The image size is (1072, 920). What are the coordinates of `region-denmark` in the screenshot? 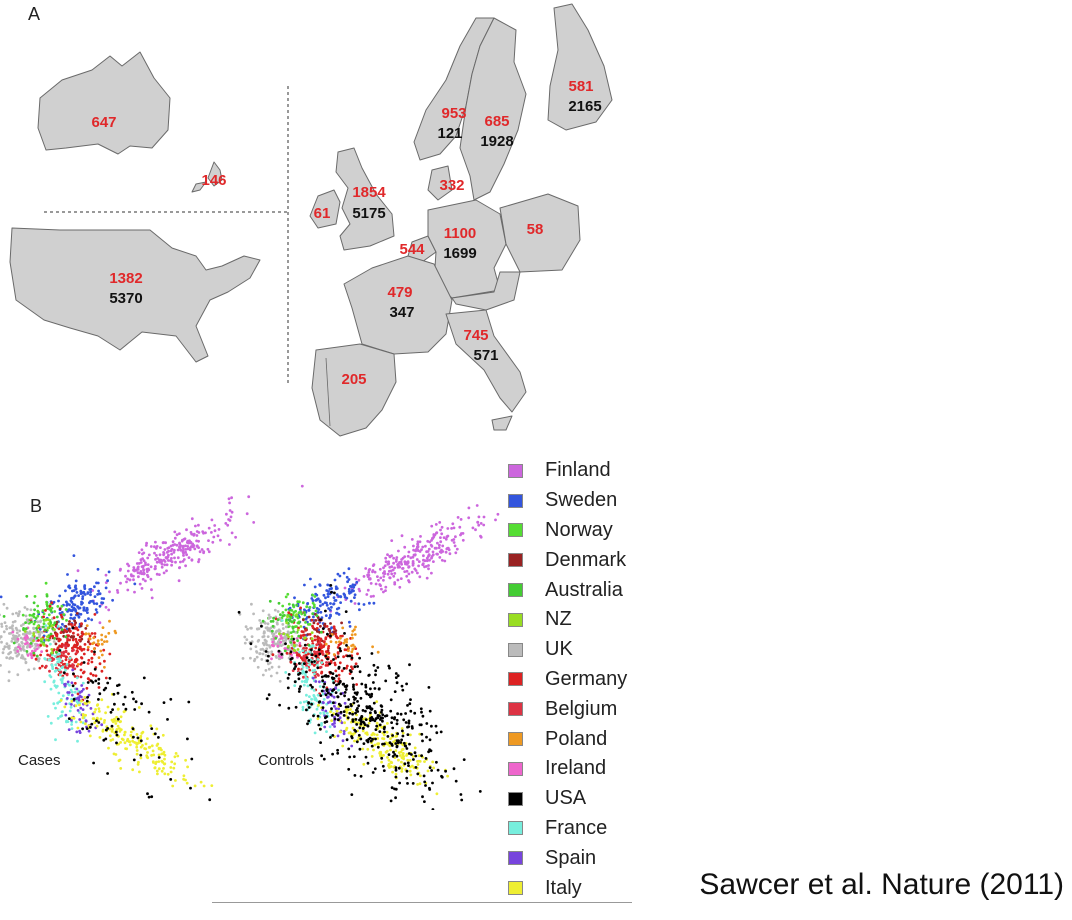 It's located at (440, 183).